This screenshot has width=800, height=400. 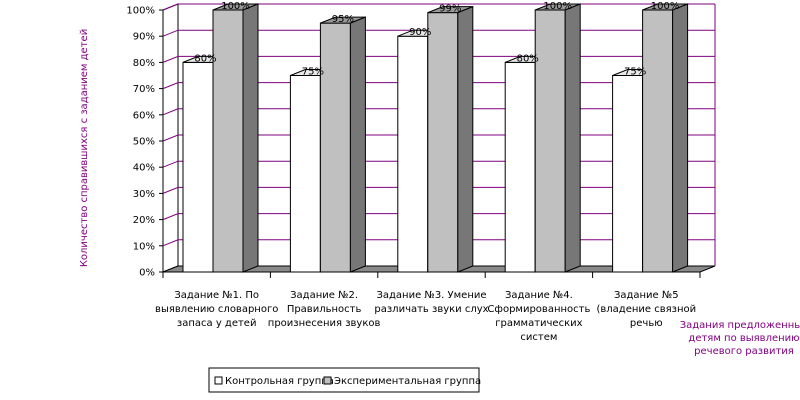 I want to click on y-tick-label: 80%, so click(x=144, y=63).